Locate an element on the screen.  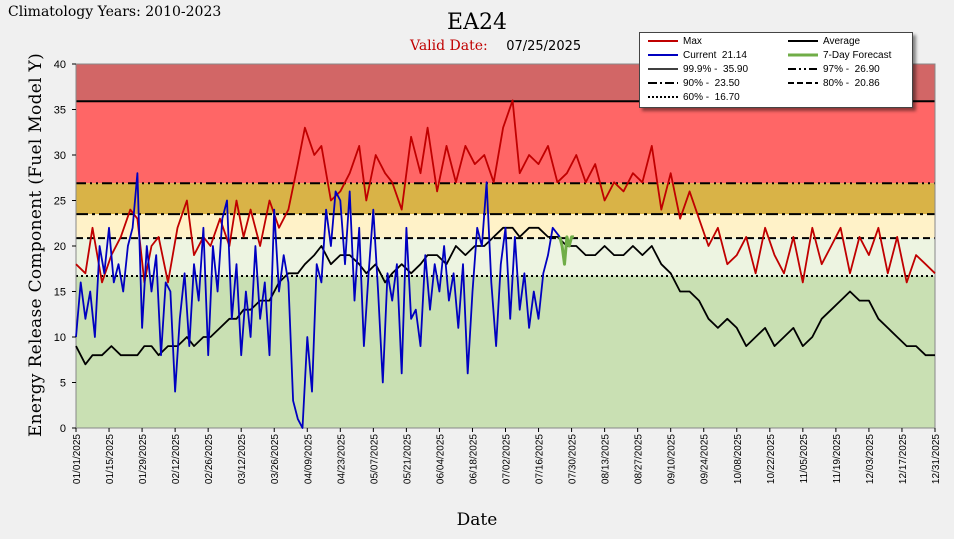
x-tick-label: 07/30/2025 is located at coordinates (573, 459).